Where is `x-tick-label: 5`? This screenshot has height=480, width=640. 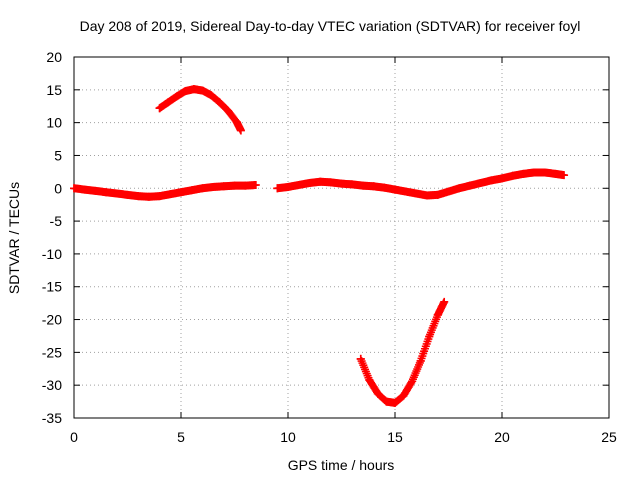
x-tick-label: 5 is located at coordinates (181, 437).